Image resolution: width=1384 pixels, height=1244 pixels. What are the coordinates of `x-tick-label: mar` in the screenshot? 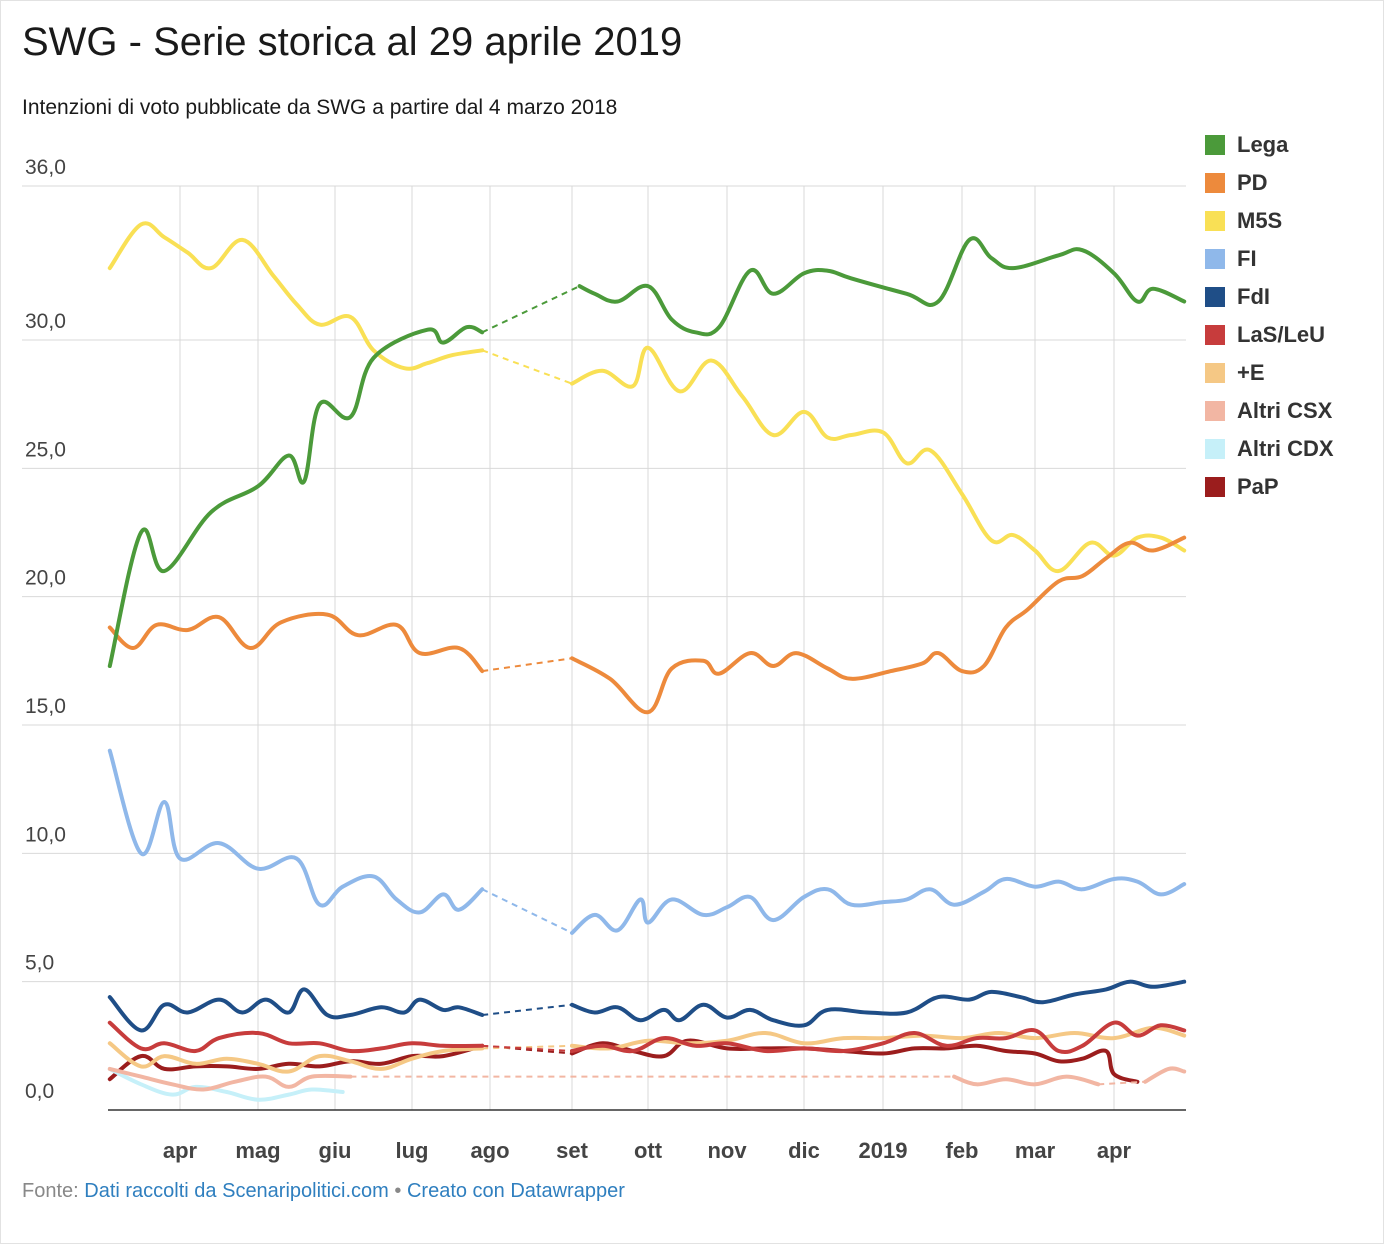 It's located at (1035, 1150).